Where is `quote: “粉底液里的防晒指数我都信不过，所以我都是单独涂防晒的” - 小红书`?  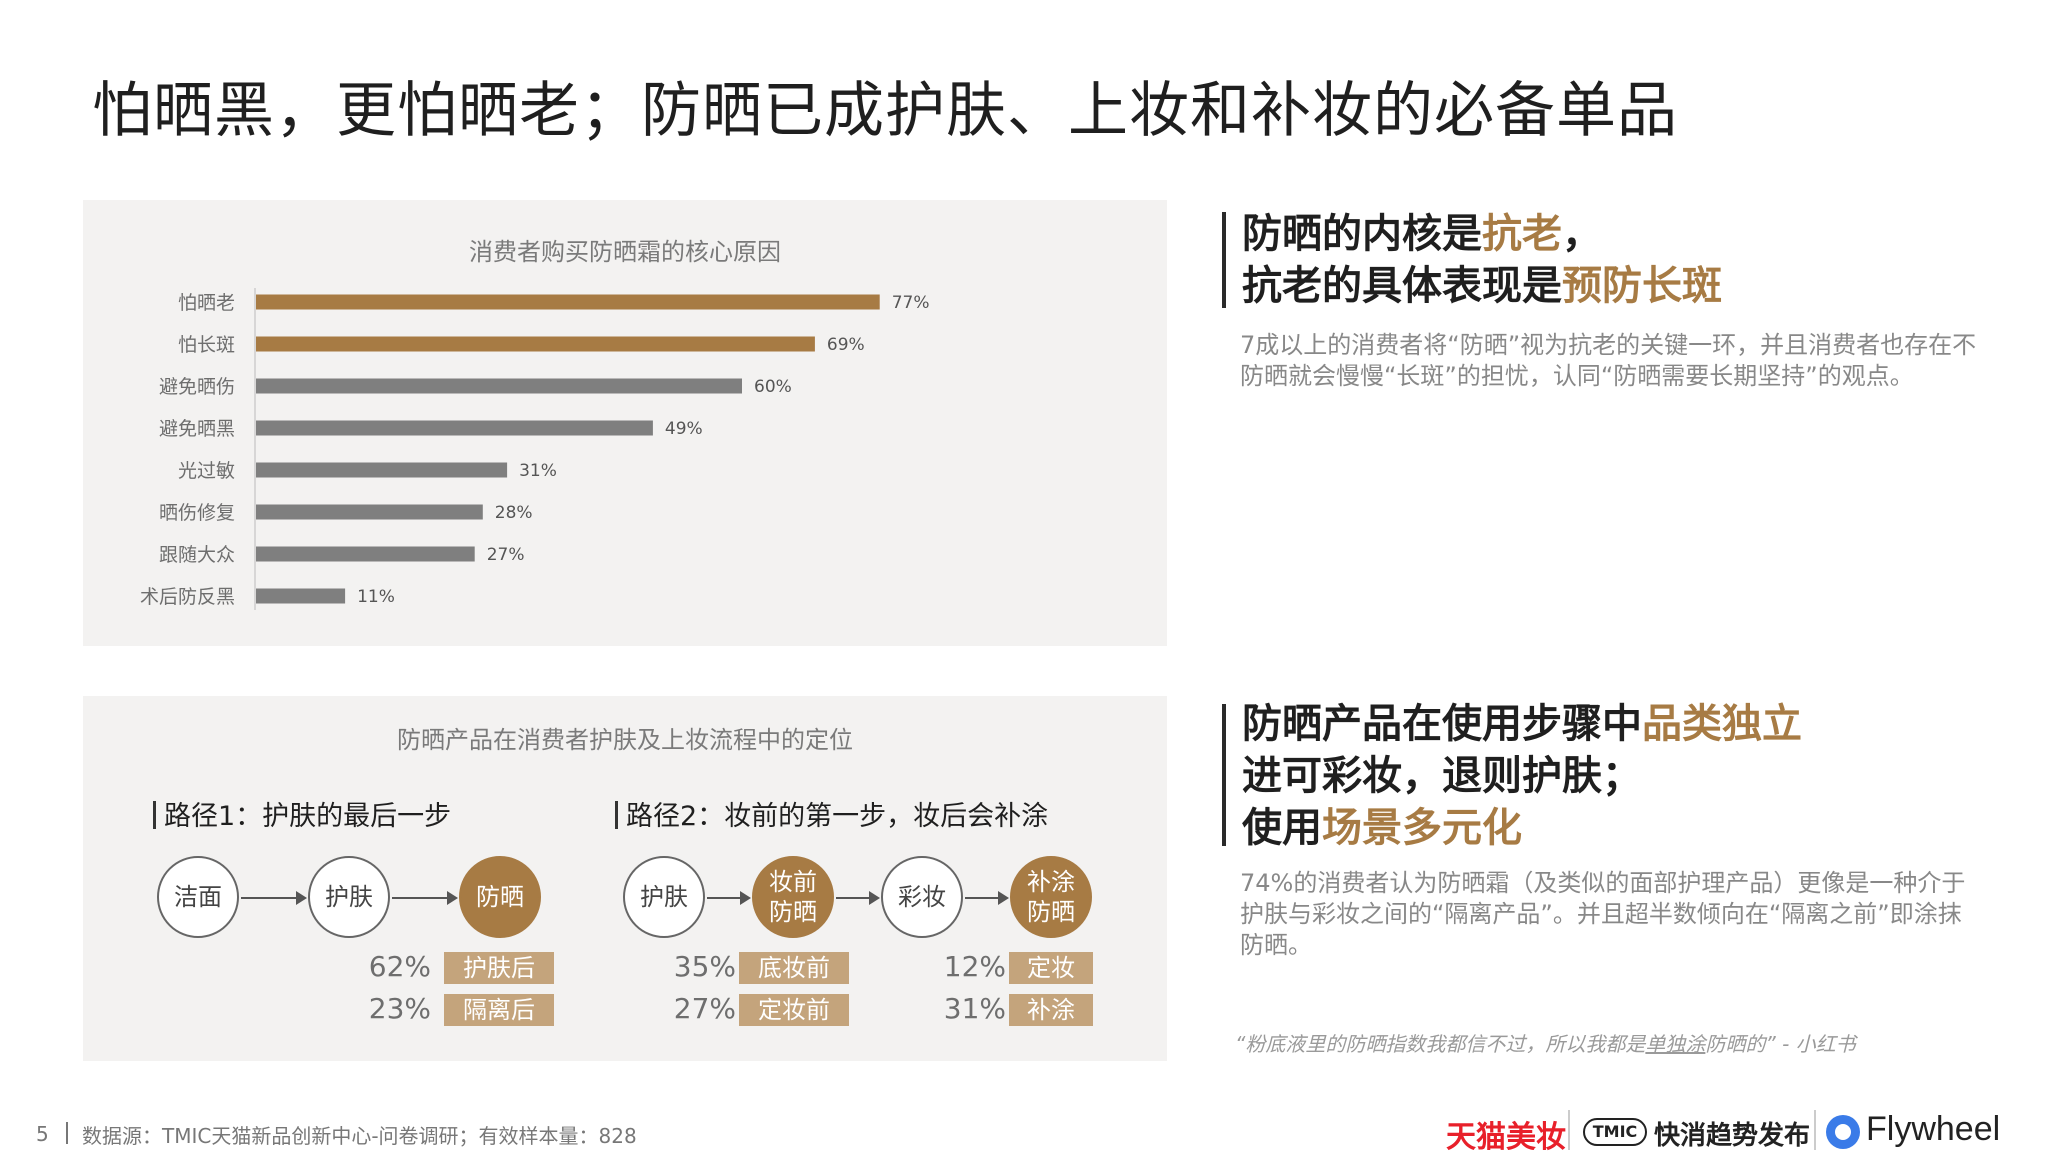
quote: “粉底液里的防晒指数我都信不过，所以我都是单独涂防晒的” - 小红书 is located at coordinates (1545, 1044).